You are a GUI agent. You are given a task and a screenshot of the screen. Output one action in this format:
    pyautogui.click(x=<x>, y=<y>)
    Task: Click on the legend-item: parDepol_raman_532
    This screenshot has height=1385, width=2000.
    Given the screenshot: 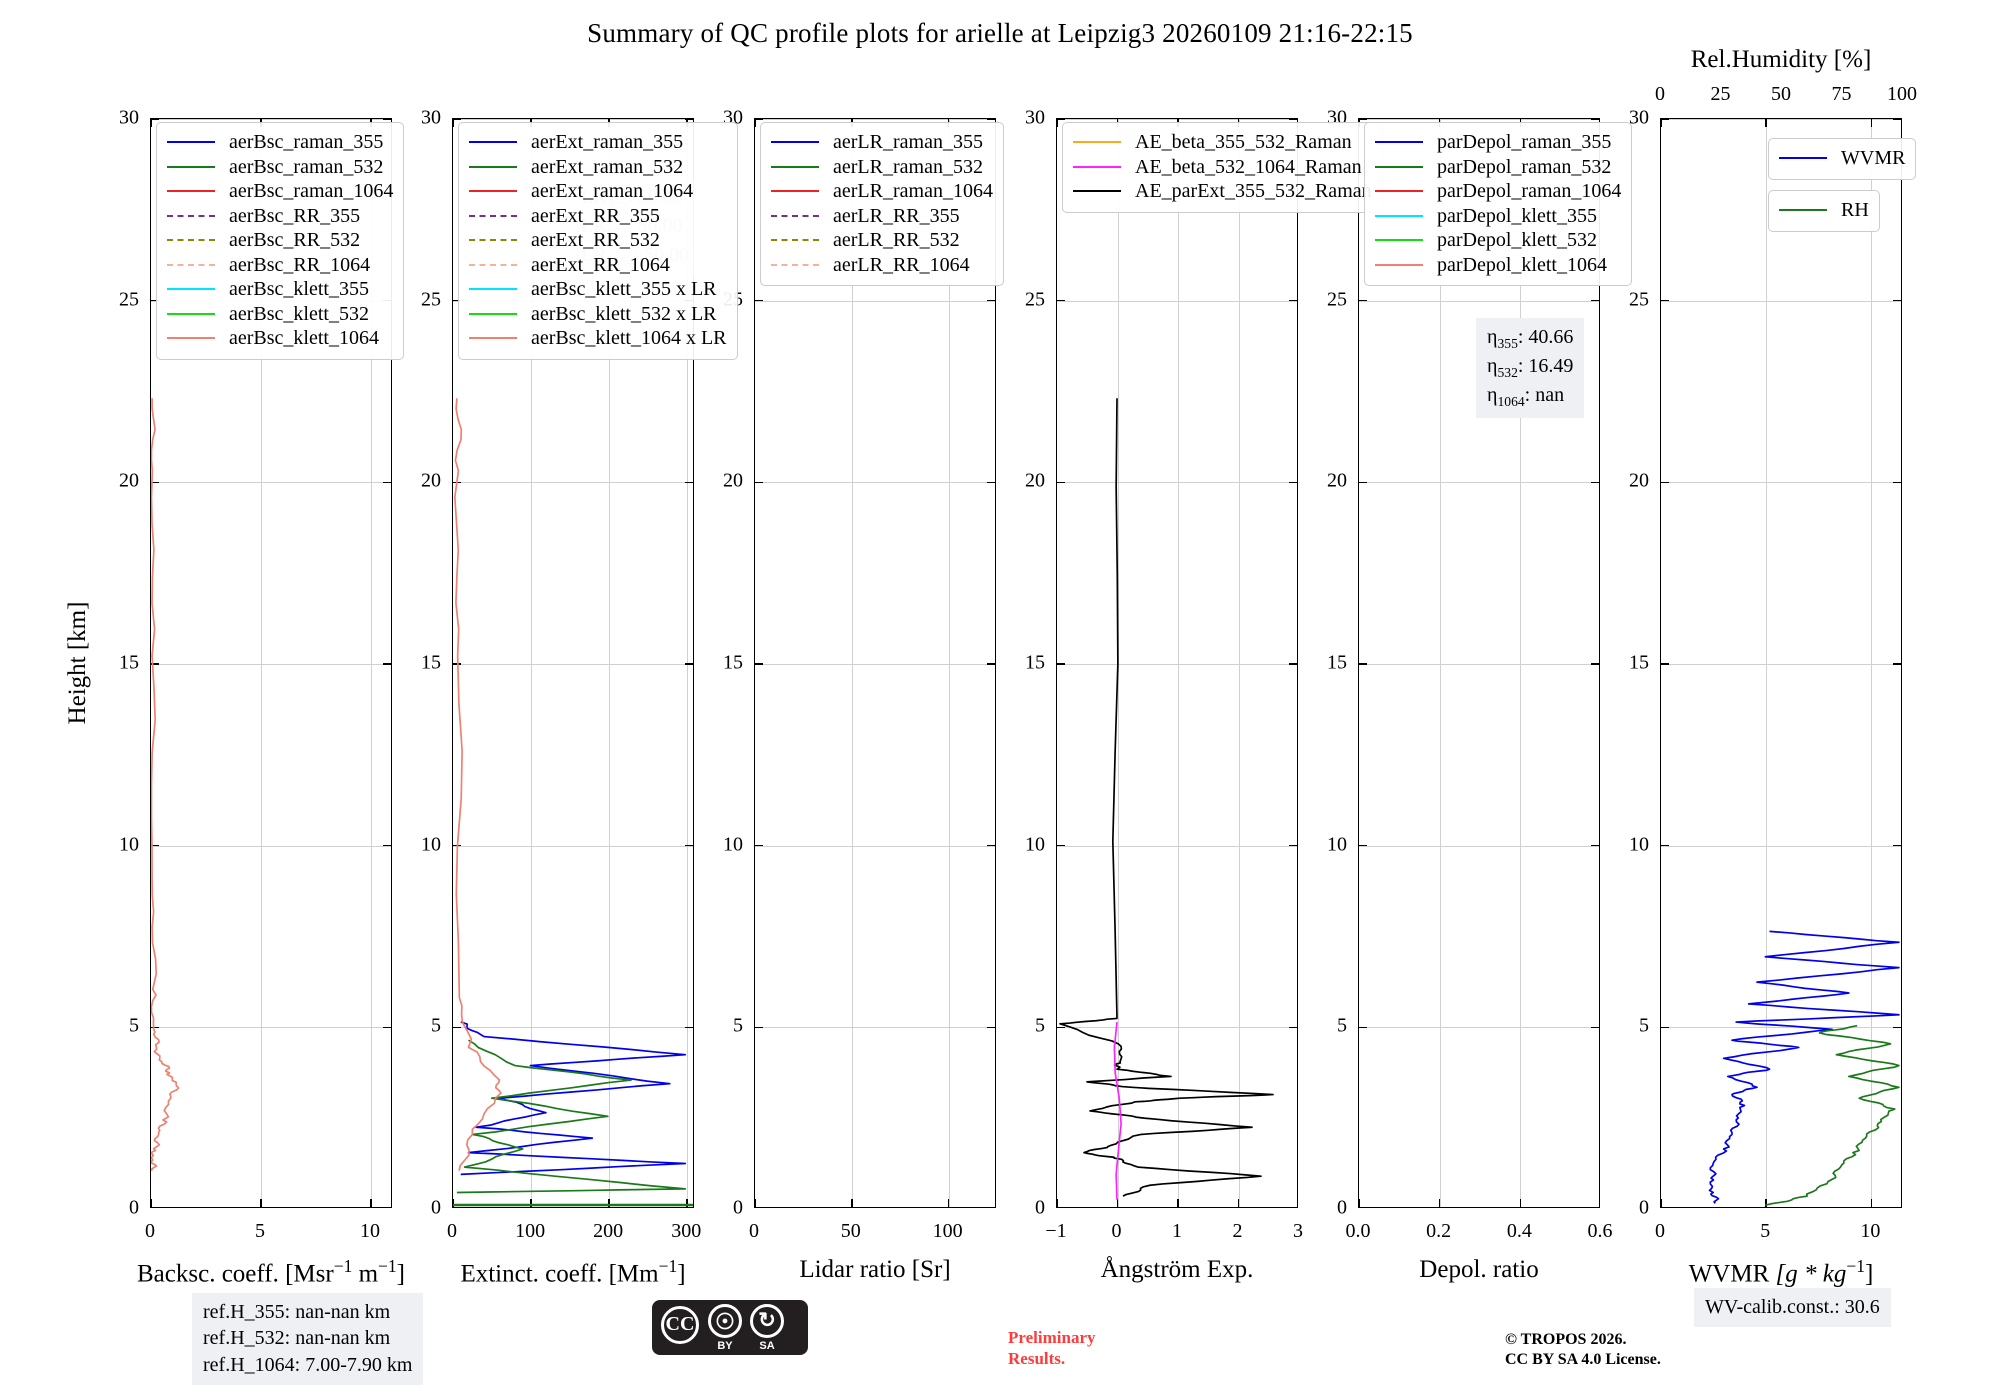 What is the action you would take?
    pyautogui.click(x=1498, y=167)
    